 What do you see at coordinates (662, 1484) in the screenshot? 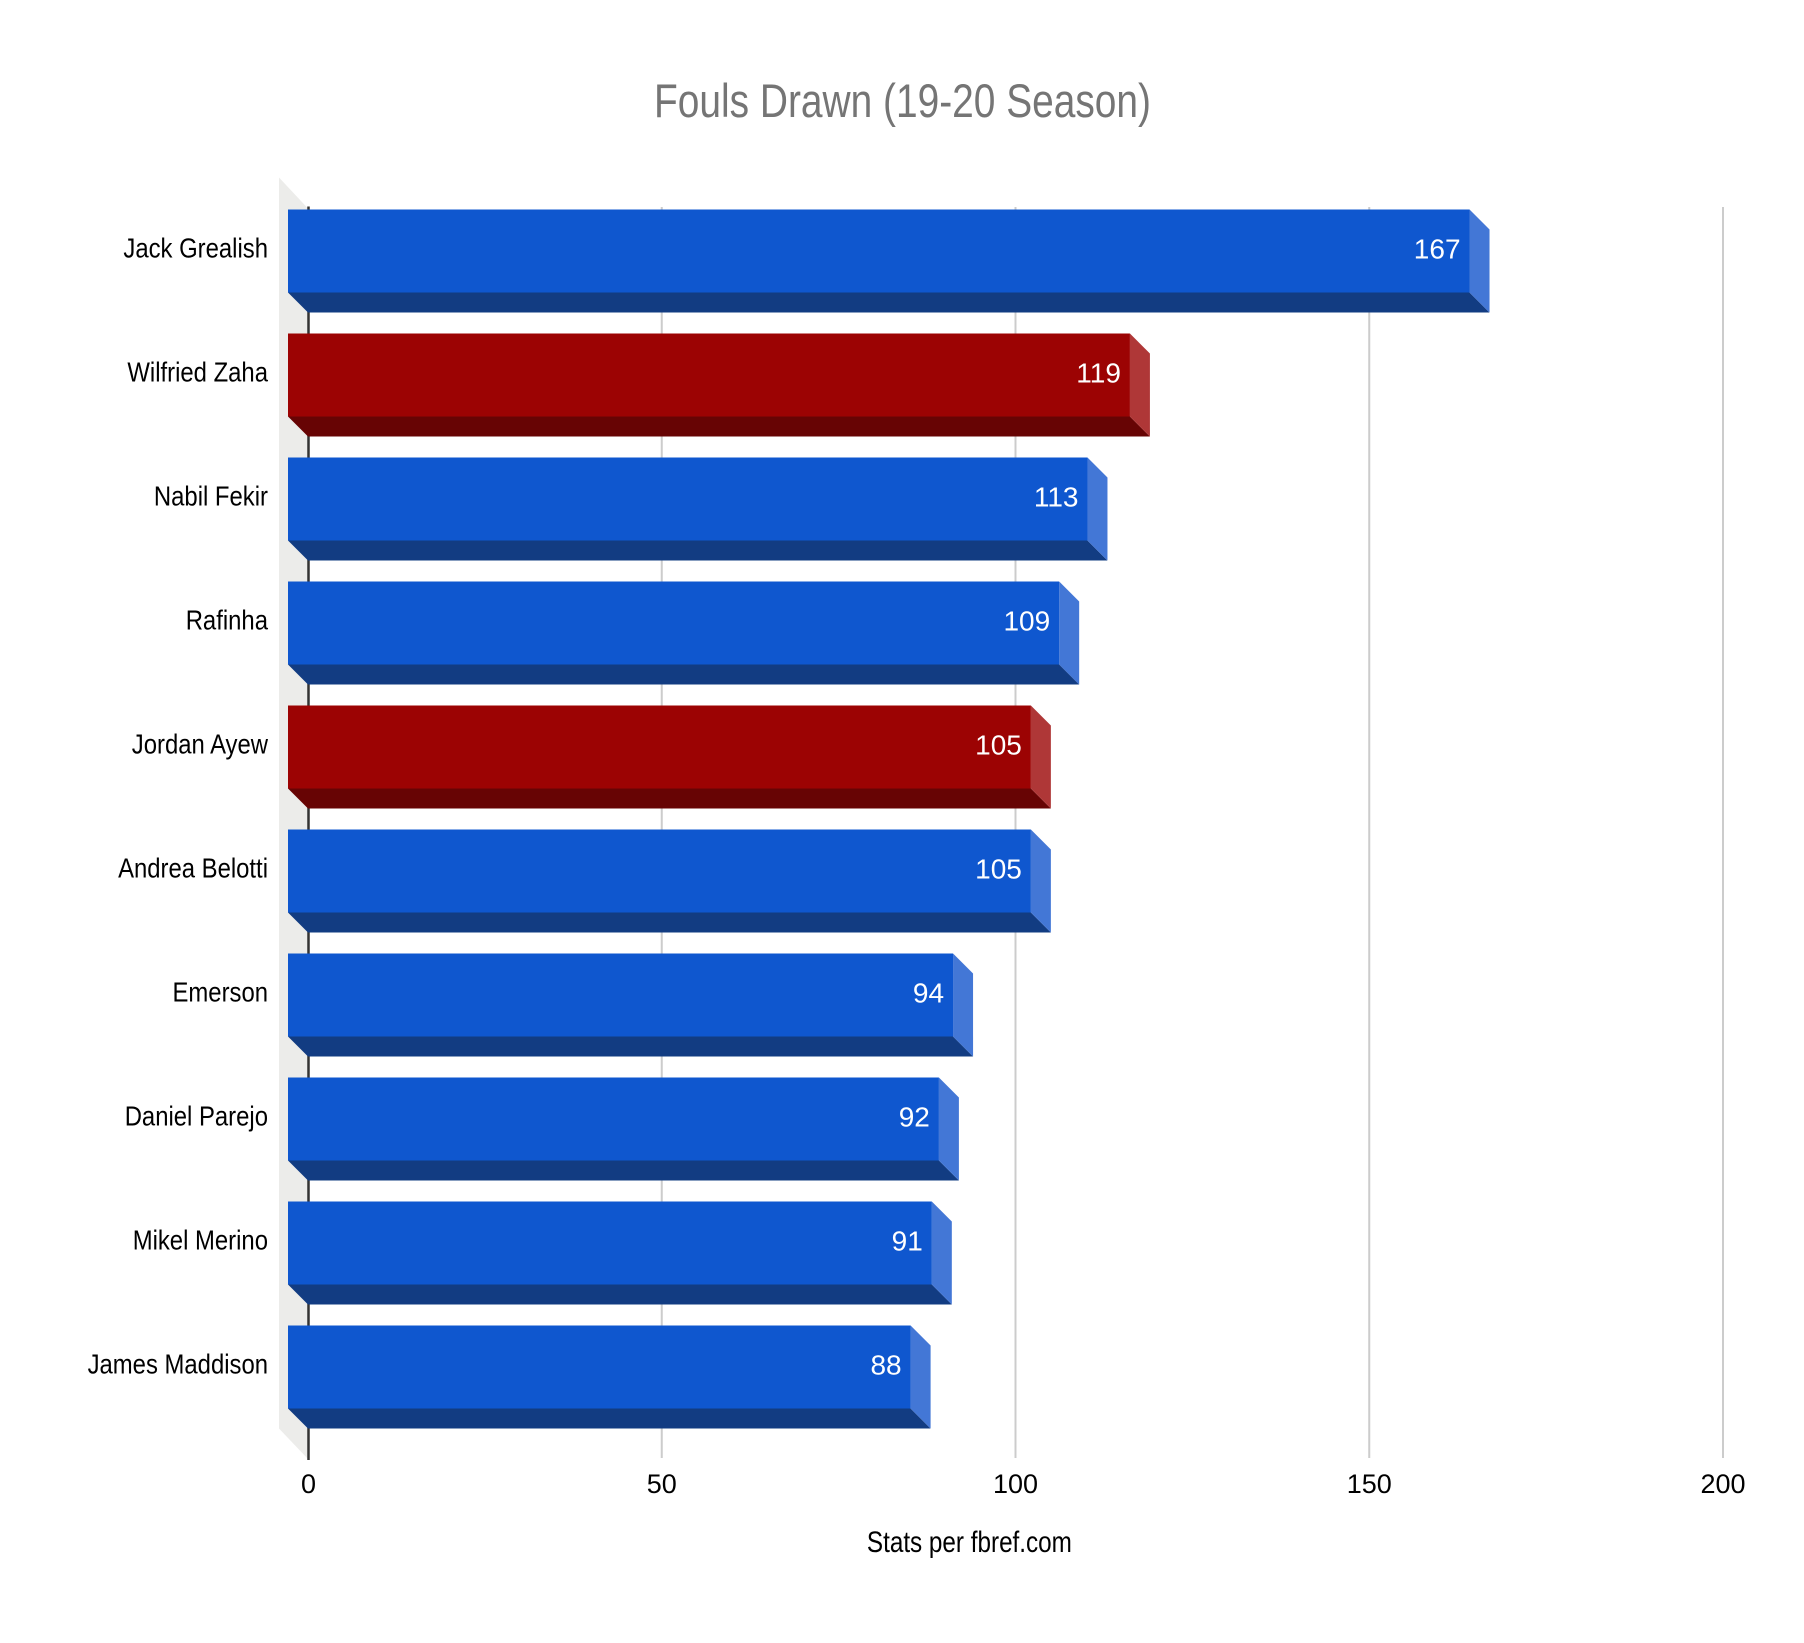
I see `svg-text: 50` at bounding box center [662, 1484].